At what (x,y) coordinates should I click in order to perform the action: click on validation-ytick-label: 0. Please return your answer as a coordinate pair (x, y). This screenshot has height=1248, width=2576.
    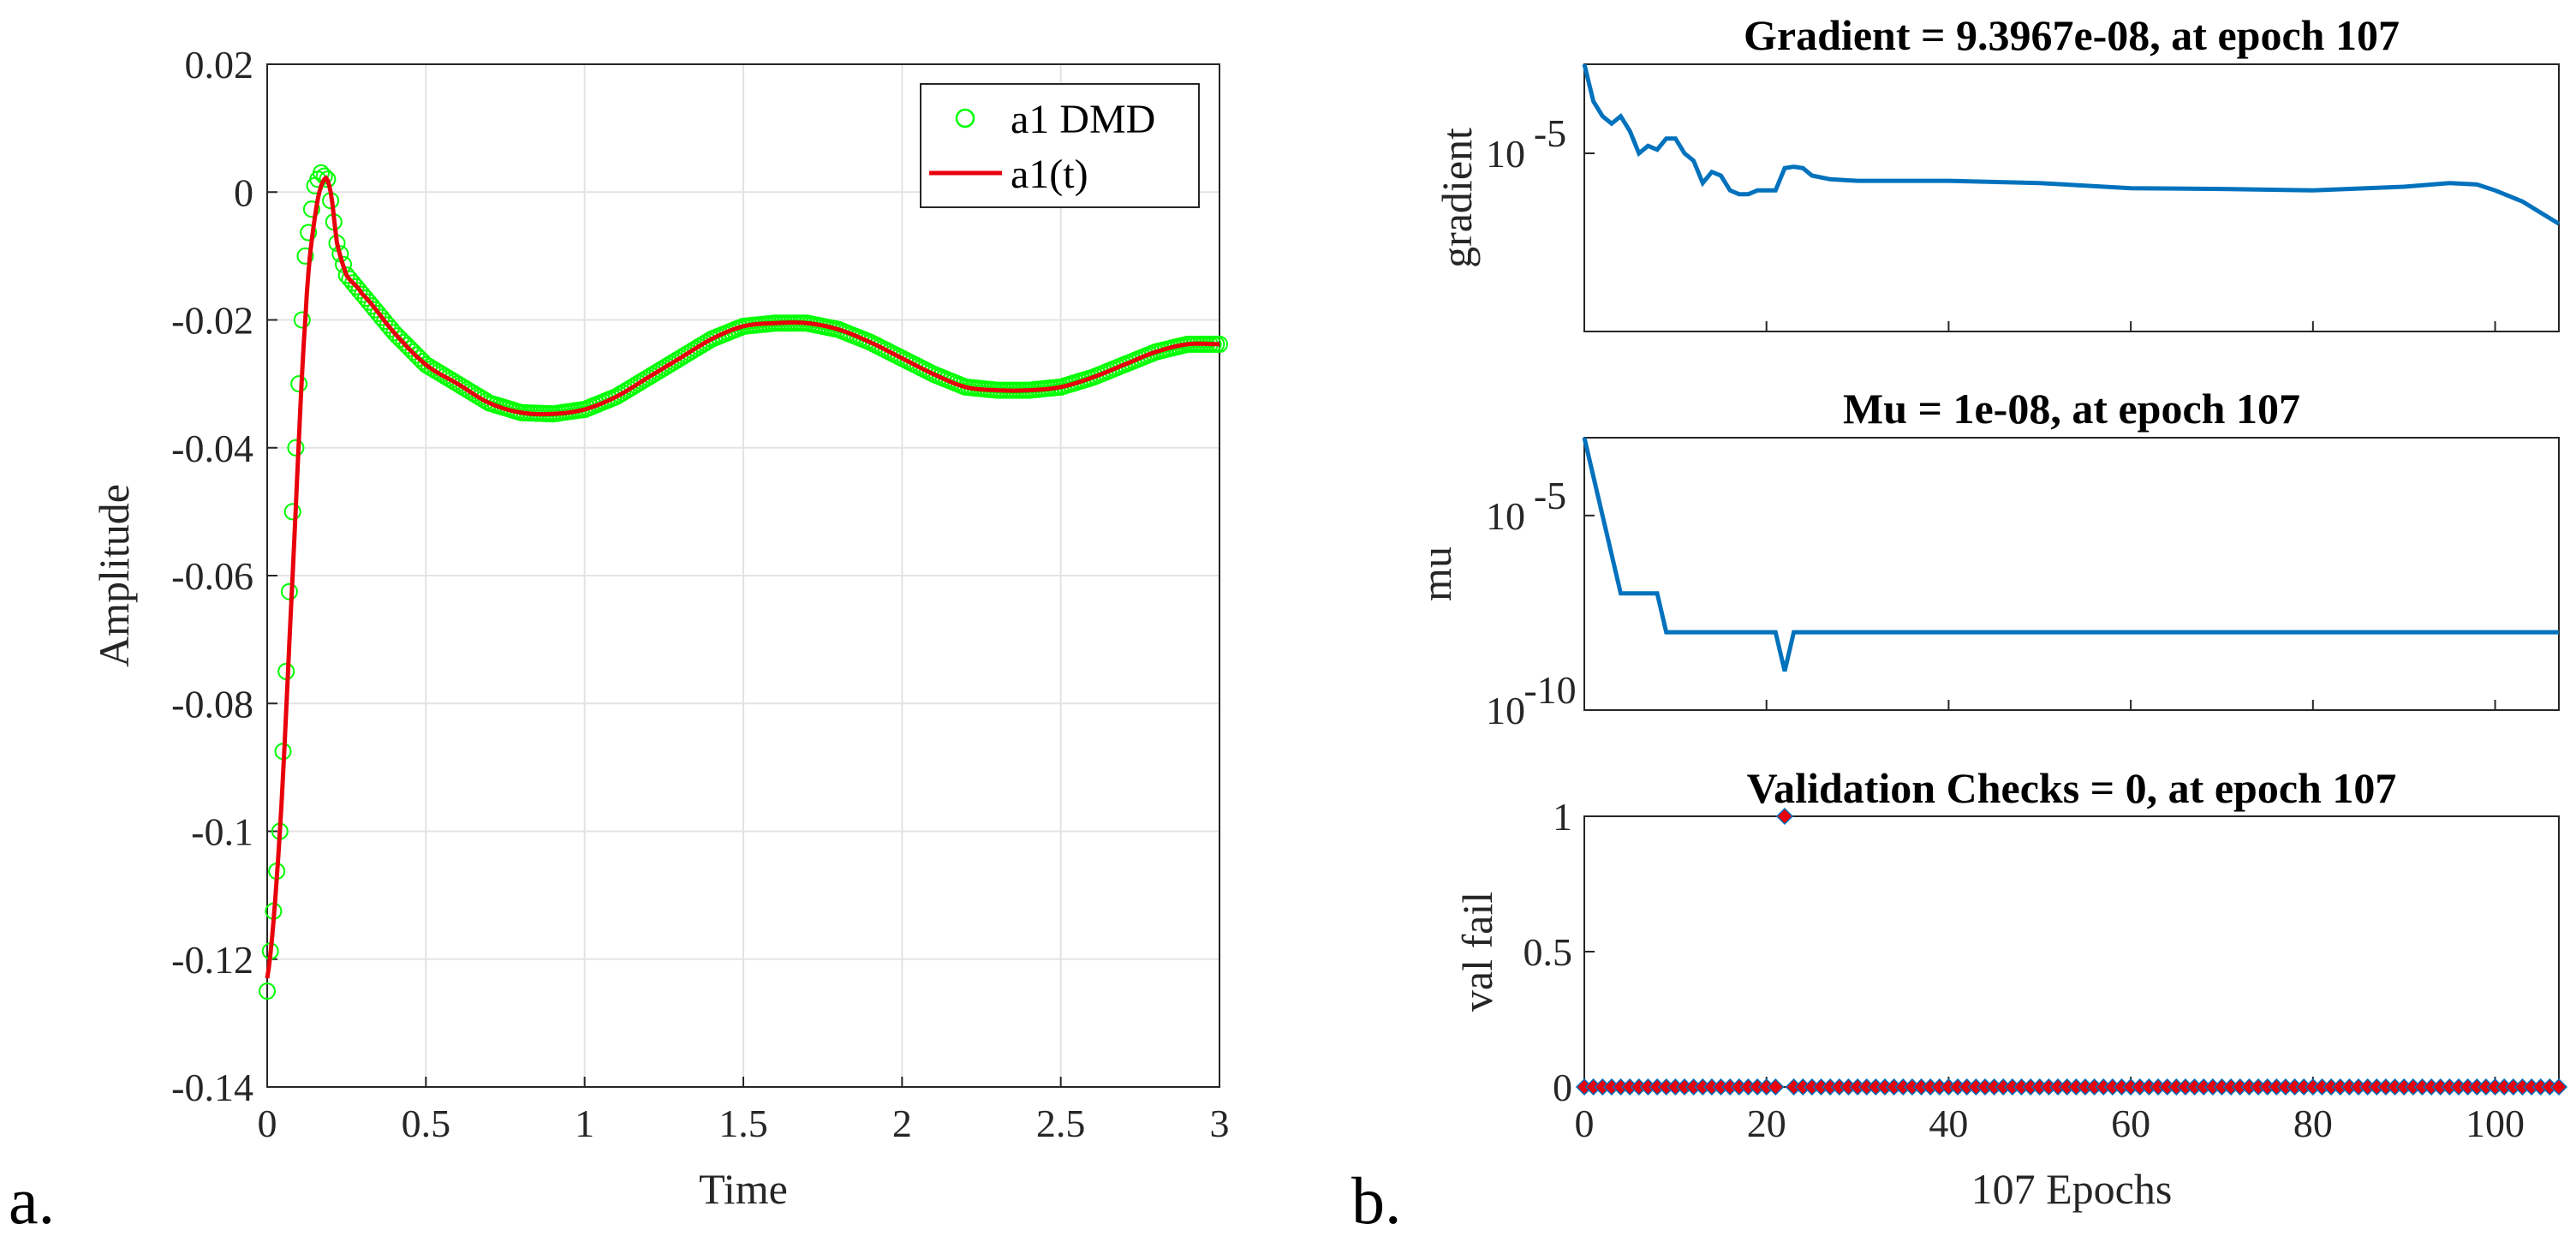
    Looking at the image, I should click on (1562, 1087).